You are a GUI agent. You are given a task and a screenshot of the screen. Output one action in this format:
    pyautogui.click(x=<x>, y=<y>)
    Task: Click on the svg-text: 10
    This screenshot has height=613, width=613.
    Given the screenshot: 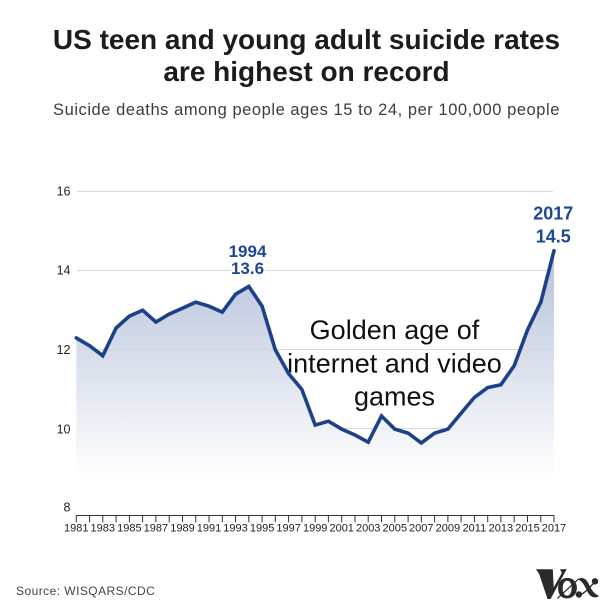 What is the action you would take?
    pyautogui.click(x=64, y=429)
    